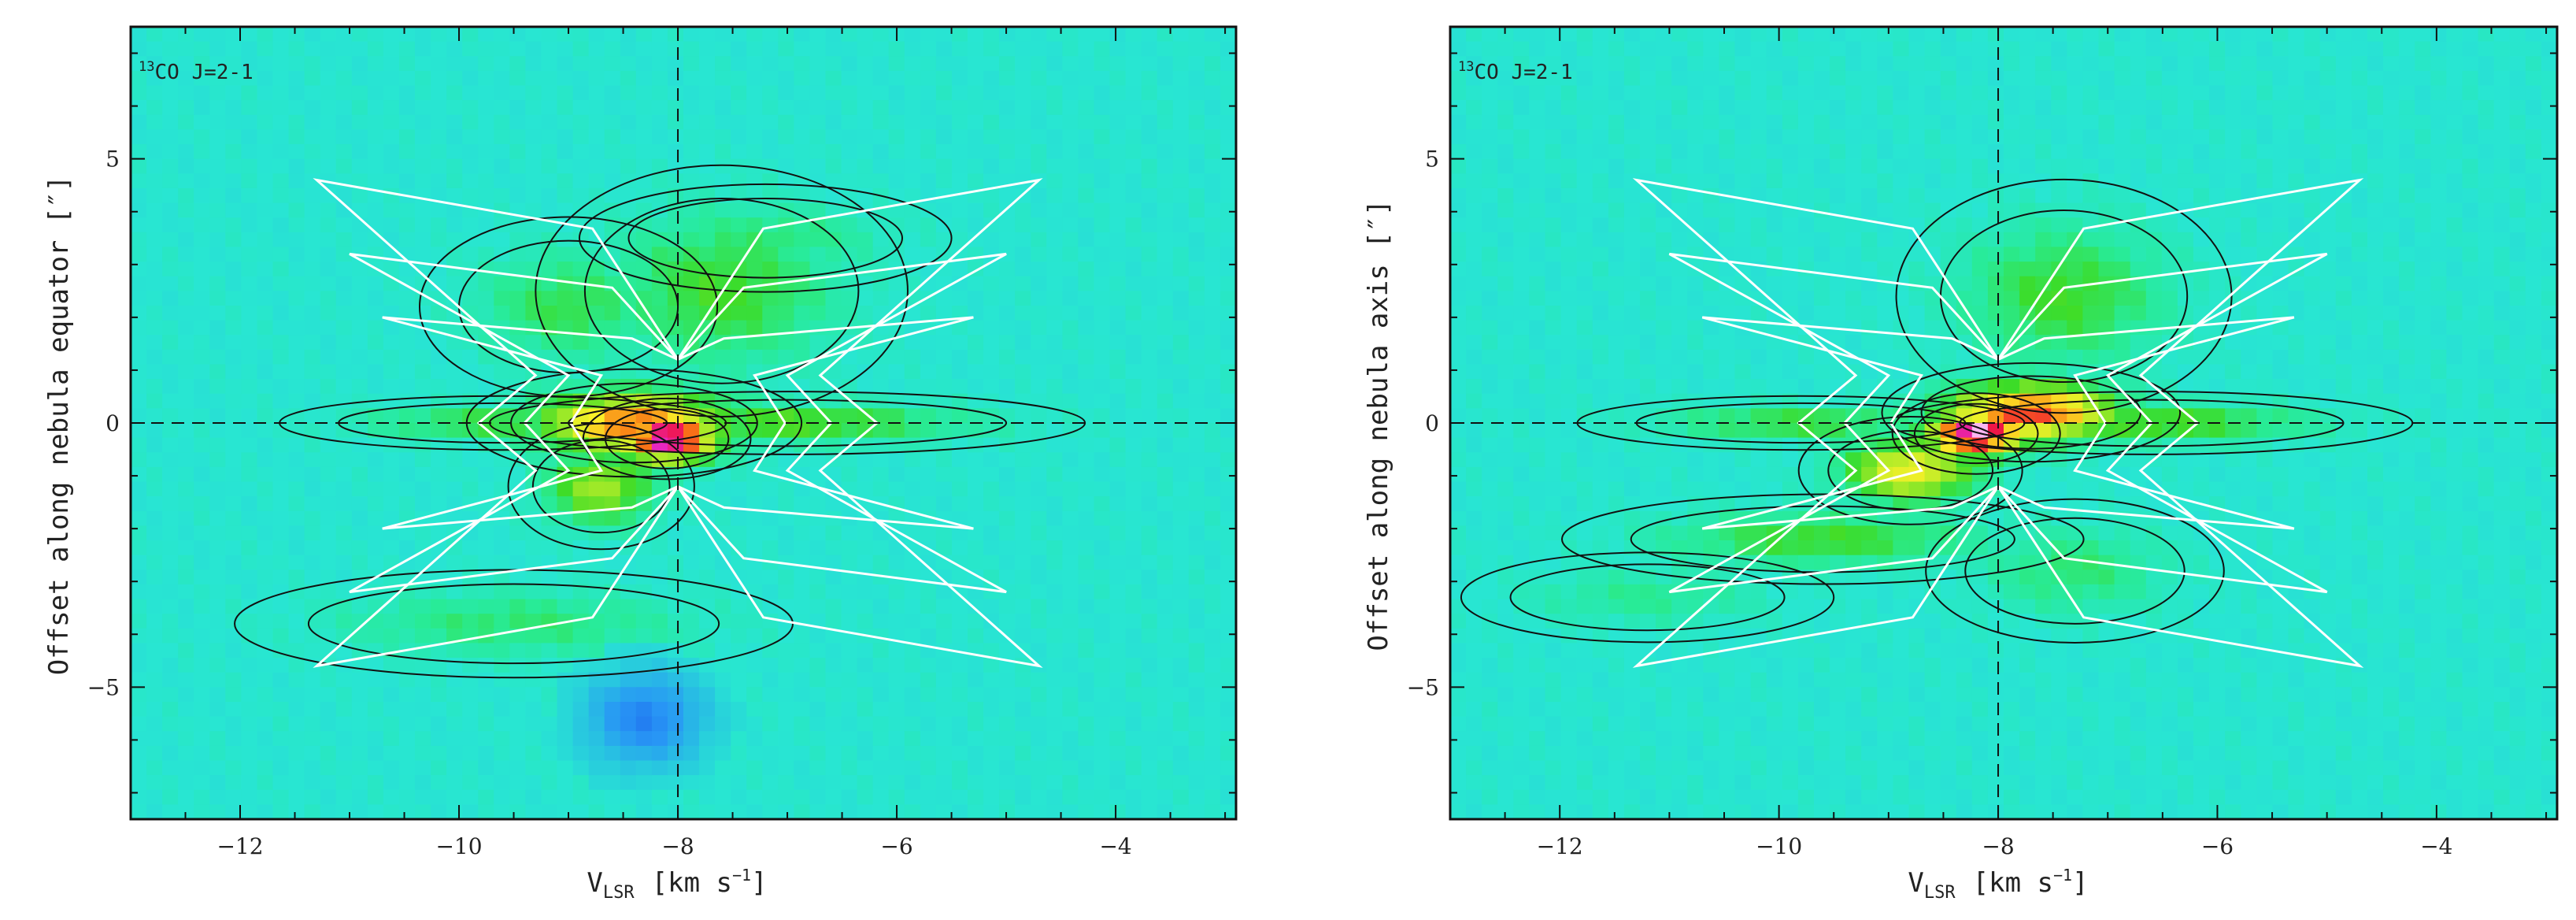  What do you see at coordinates (59, 426) in the screenshot?
I see `y-axis-title: Offset along nebula equator [″]` at bounding box center [59, 426].